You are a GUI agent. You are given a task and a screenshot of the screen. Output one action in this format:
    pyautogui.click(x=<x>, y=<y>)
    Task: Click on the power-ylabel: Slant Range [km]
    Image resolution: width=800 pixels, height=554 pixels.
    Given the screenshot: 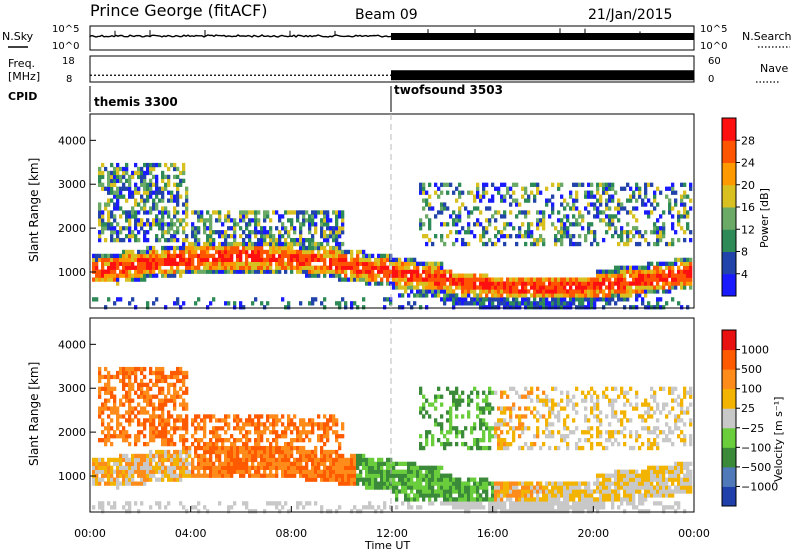 What is the action you would take?
    pyautogui.click(x=34, y=210)
    